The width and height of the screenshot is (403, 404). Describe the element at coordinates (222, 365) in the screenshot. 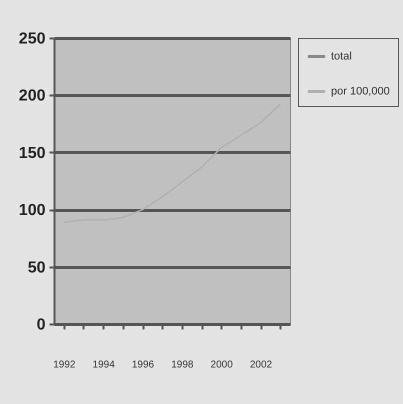

I see `x-tick-label: 2000` at that location.